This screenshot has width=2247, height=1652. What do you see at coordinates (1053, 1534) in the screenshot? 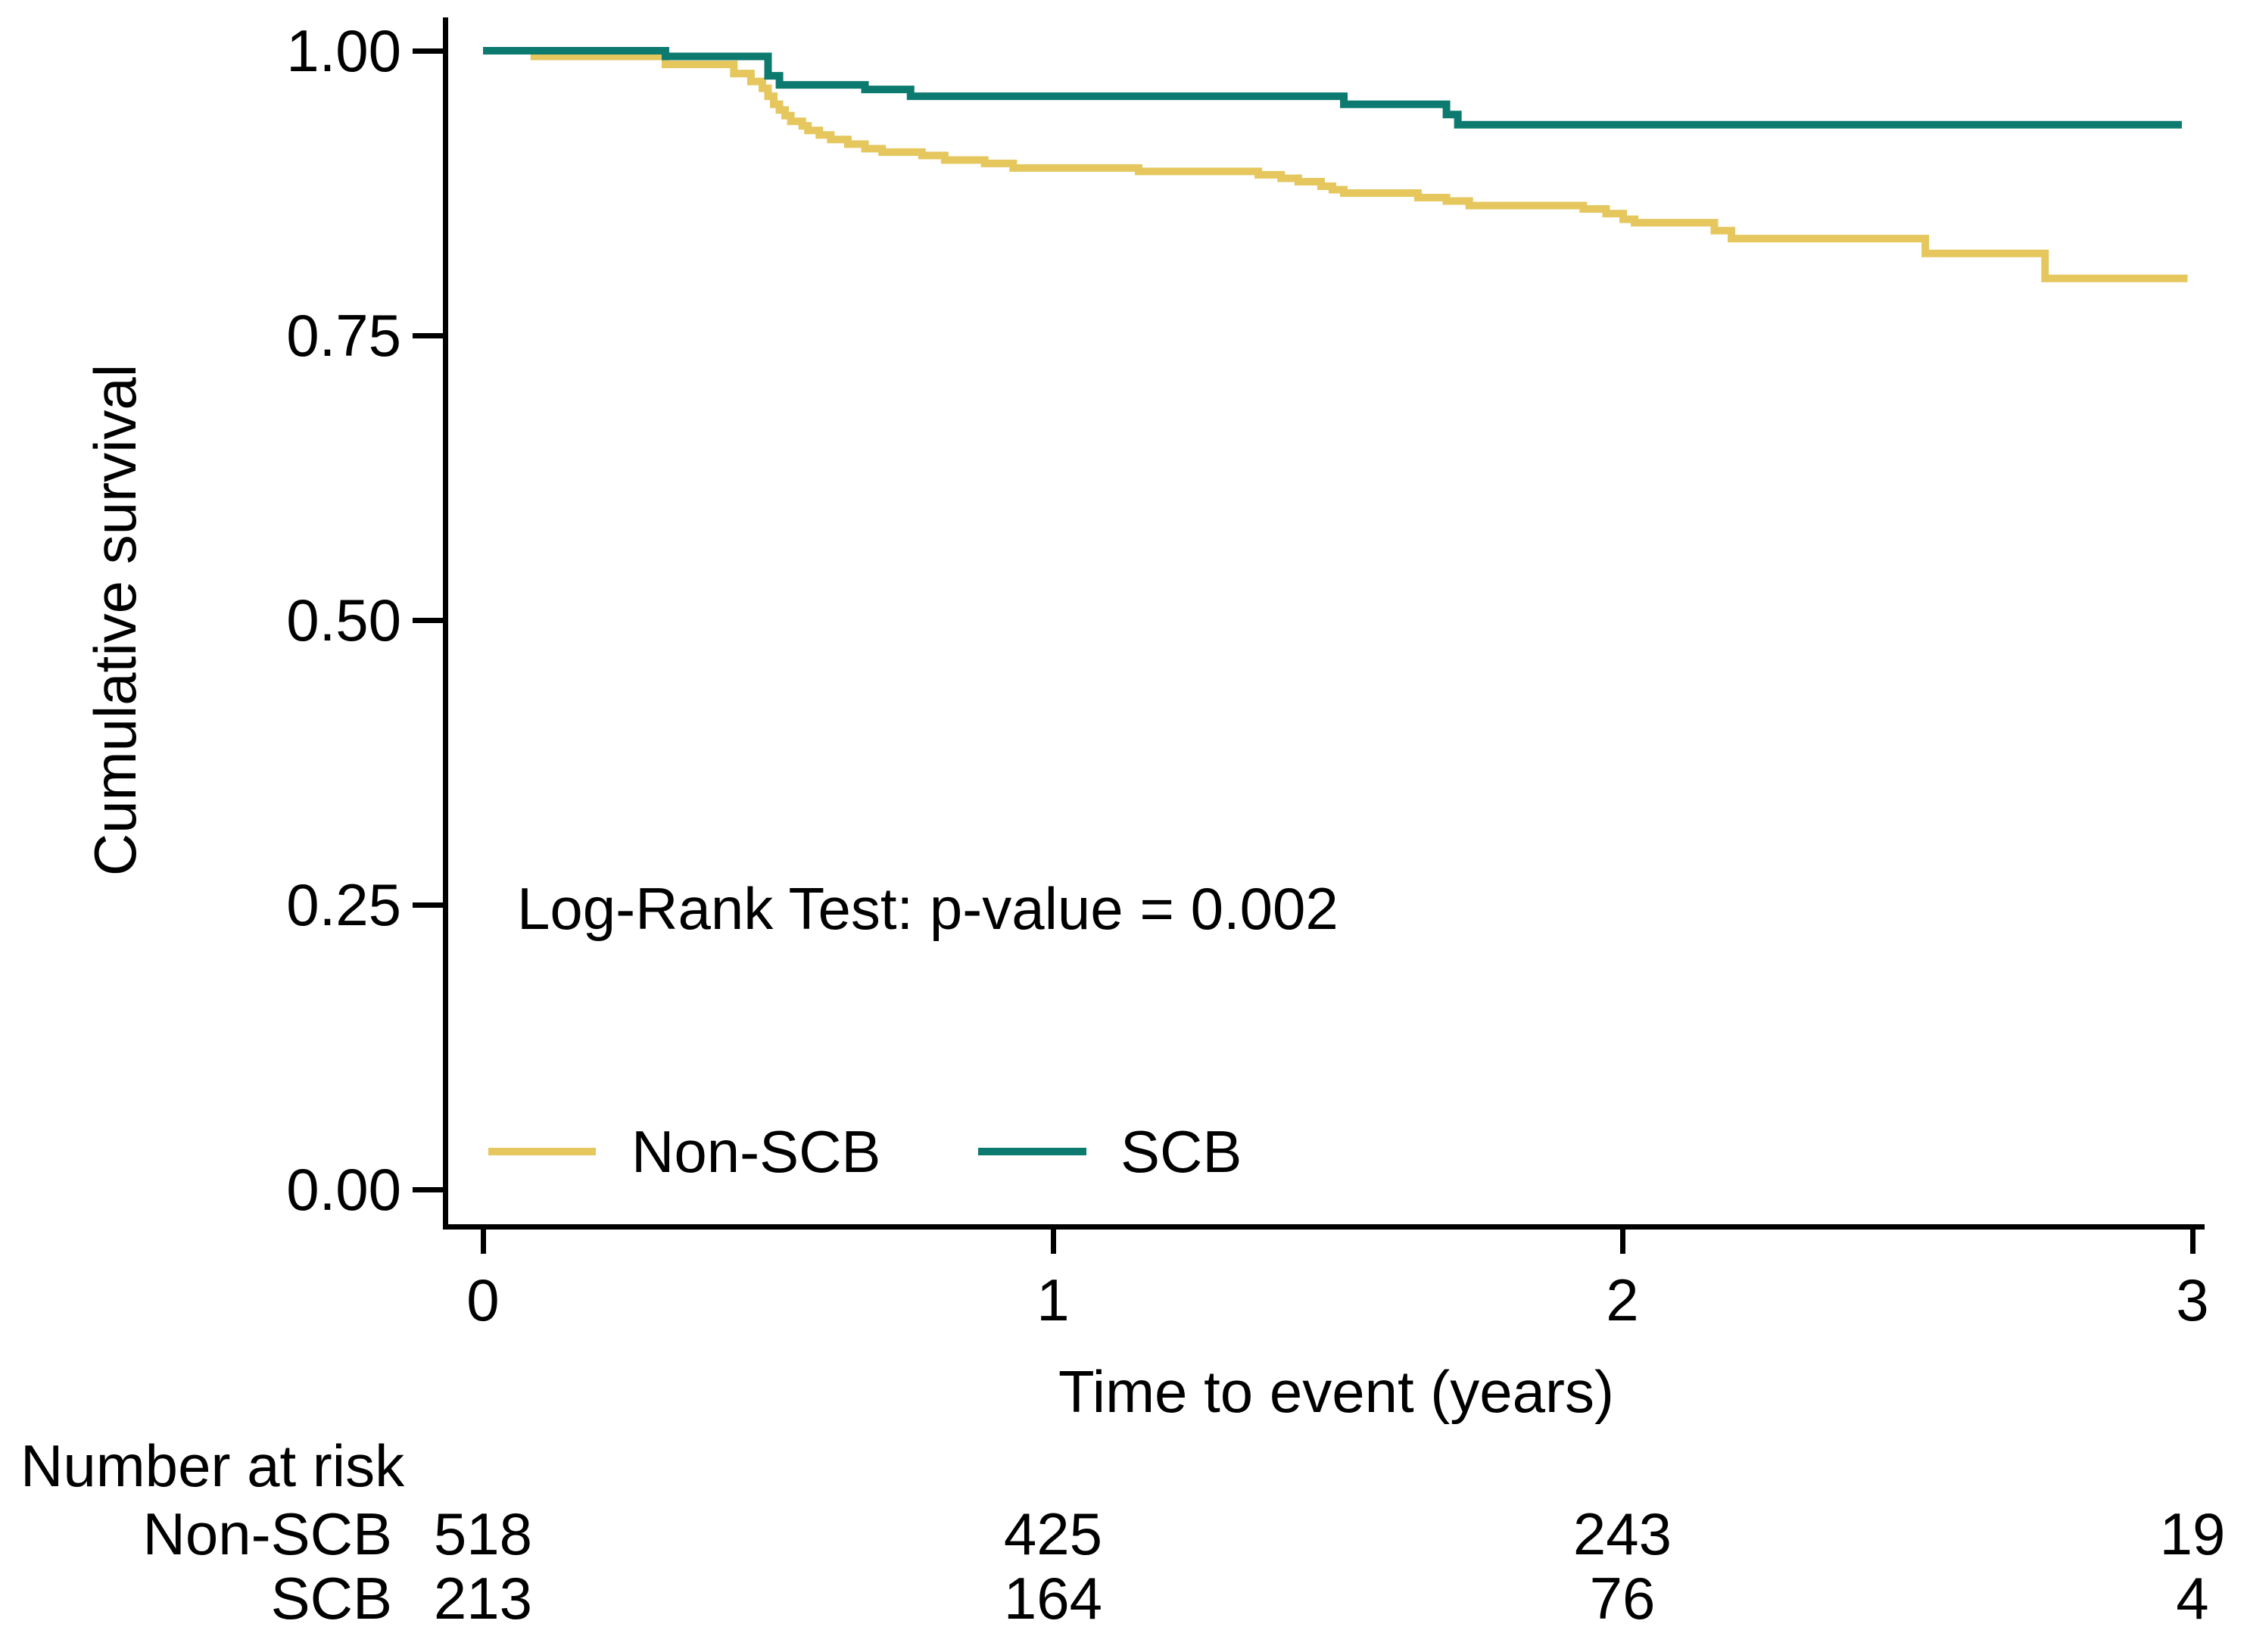
I see `risk-value: 425` at bounding box center [1053, 1534].